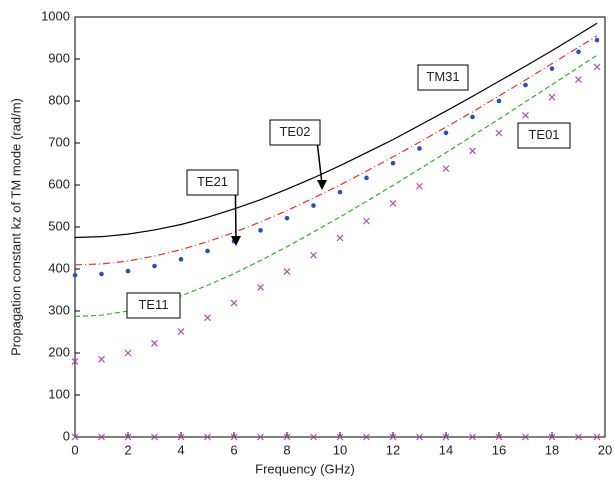 This screenshot has height=481, width=614. What do you see at coordinates (59, 57) in the screenshot?
I see `y-tick-label: 900` at bounding box center [59, 57].